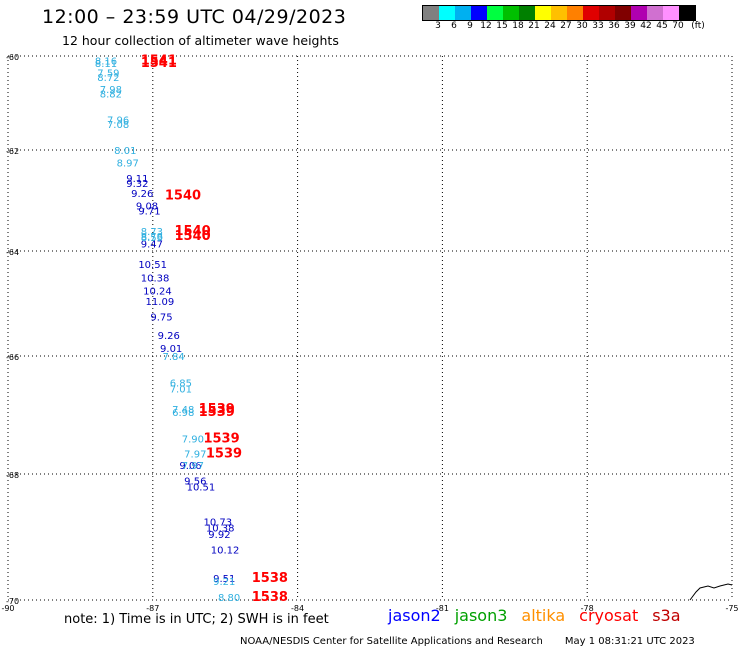 The image size is (740, 650). I want to click on wave-height-label-altika: 8.59, so click(152, 238).